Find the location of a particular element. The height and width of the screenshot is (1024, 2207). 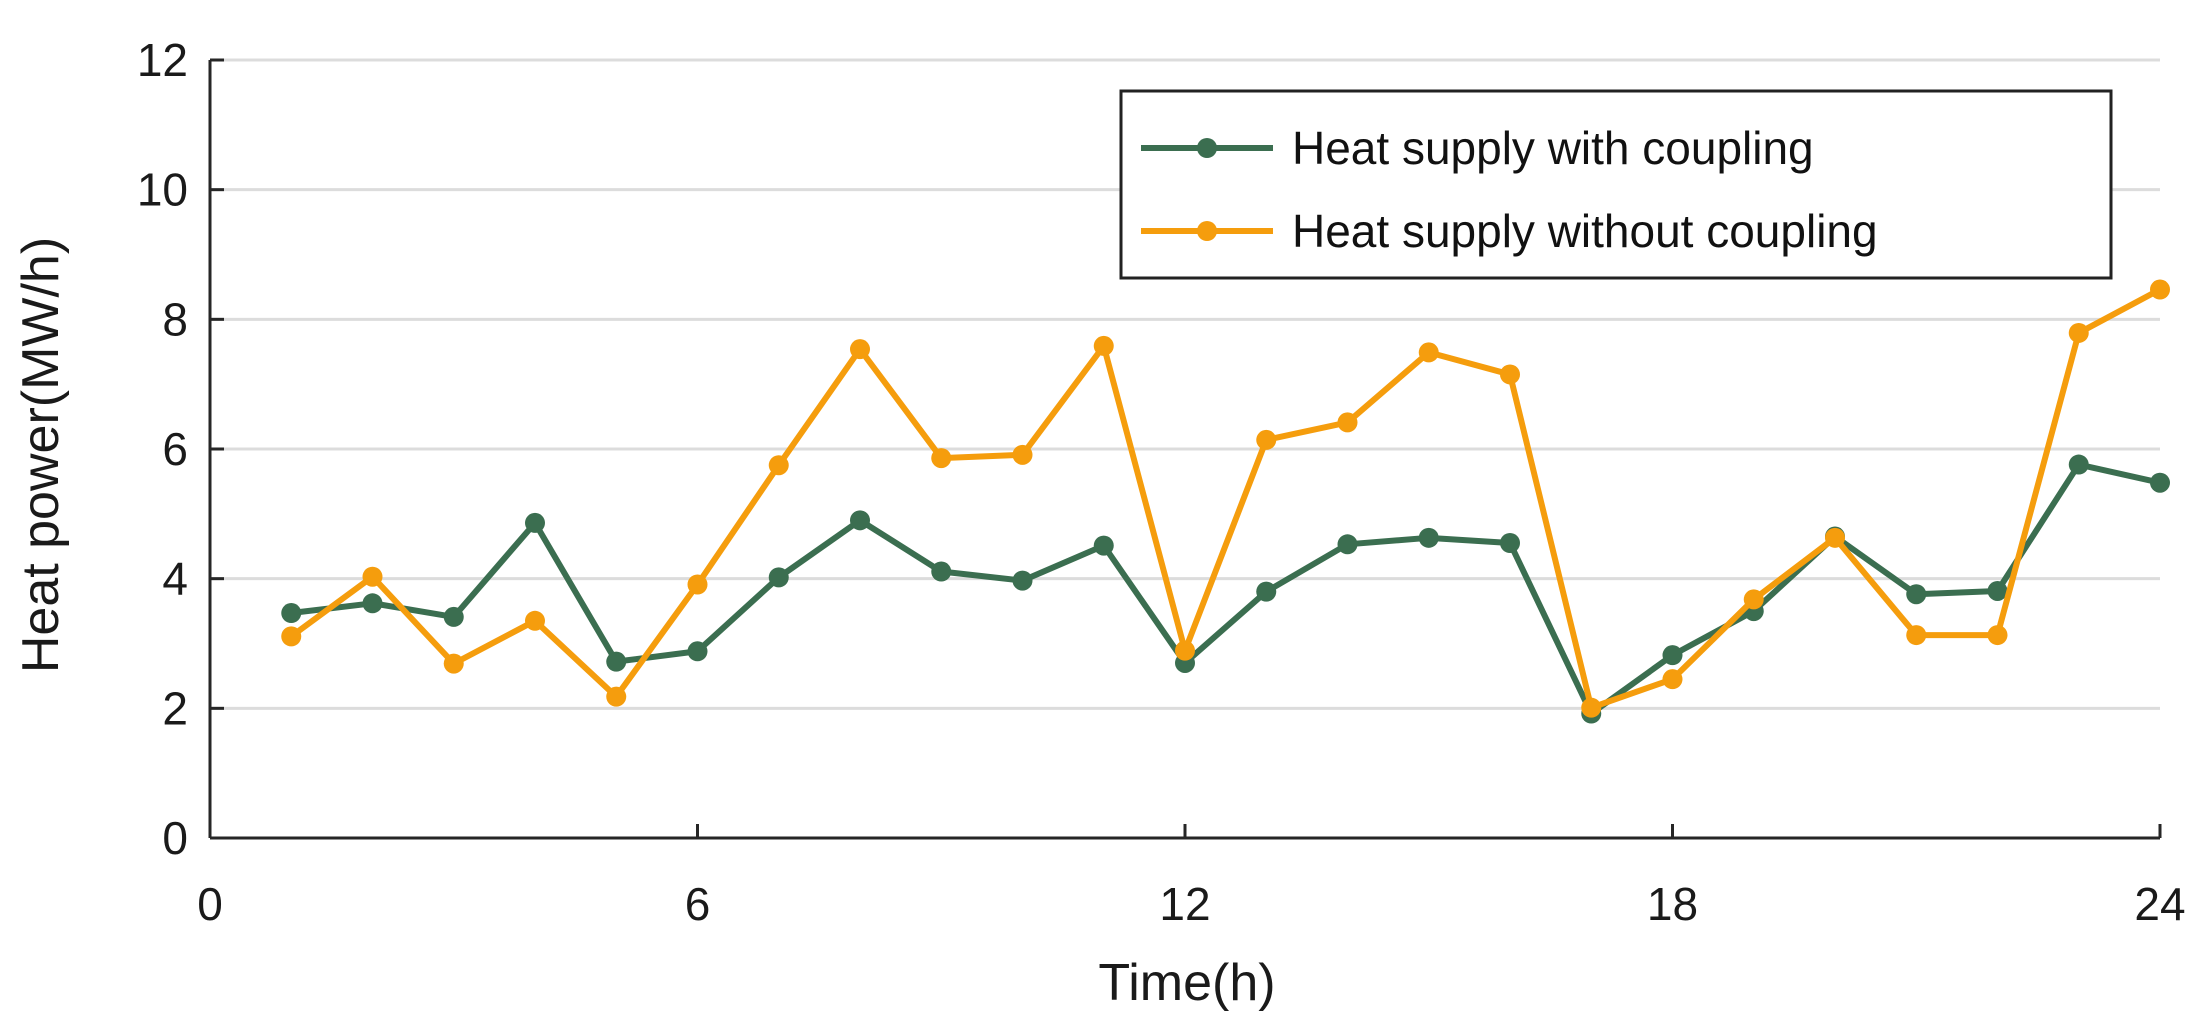

x-tick-label-6: 6 is located at coordinates (698, 904).